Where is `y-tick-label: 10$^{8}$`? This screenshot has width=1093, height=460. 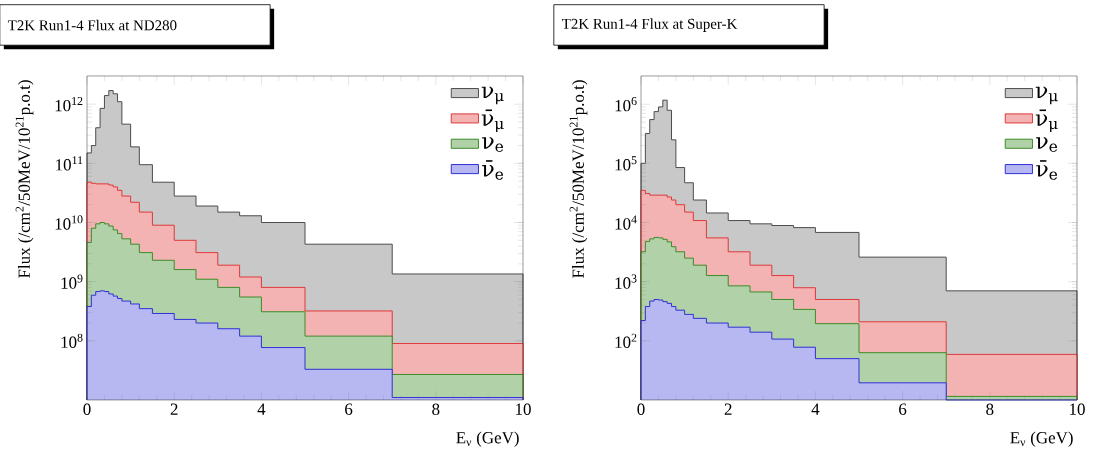
y-tick-label: 10$^{8}$ is located at coordinates (72, 340).